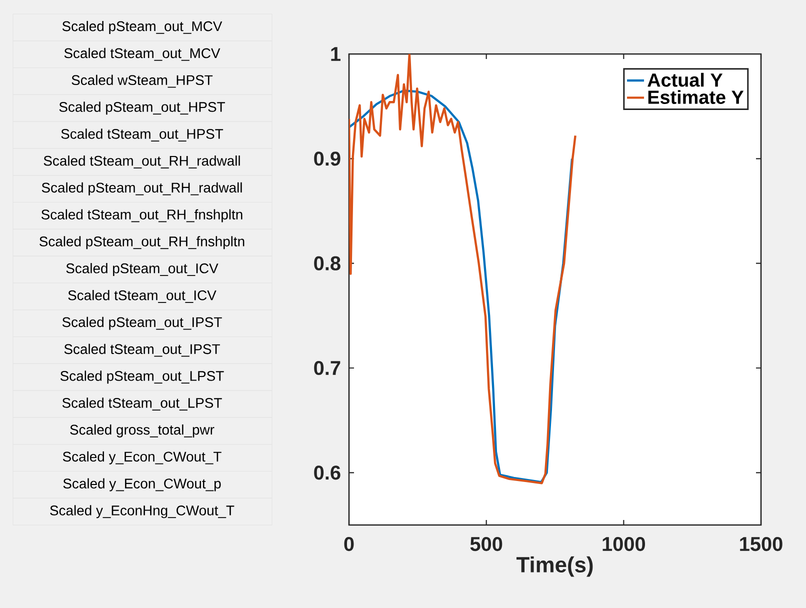  What do you see at coordinates (327, 263) in the screenshot?
I see `y-tick-label: 0.8` at bounding box center [327, 263].